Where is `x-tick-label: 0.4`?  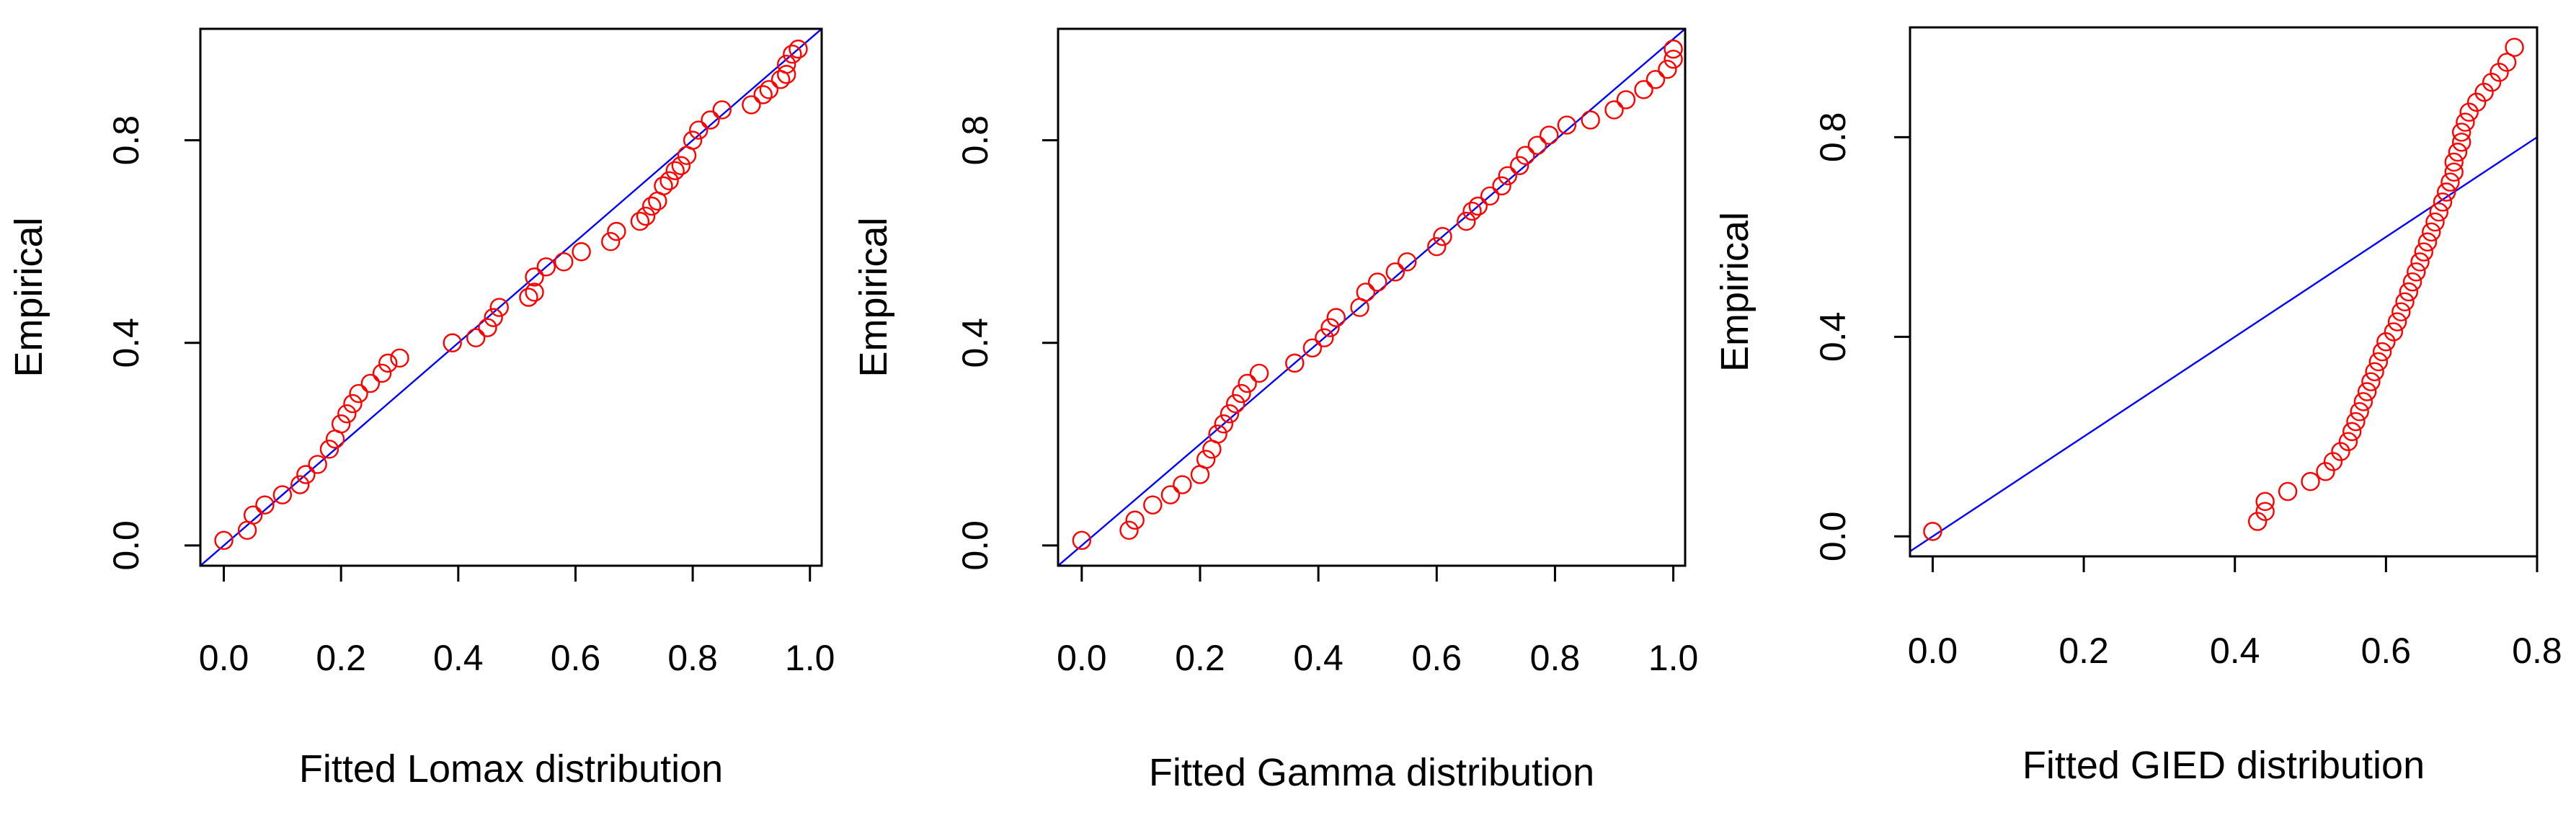
x-tick-label: 0.4 is located at coordinates (1318, 658).